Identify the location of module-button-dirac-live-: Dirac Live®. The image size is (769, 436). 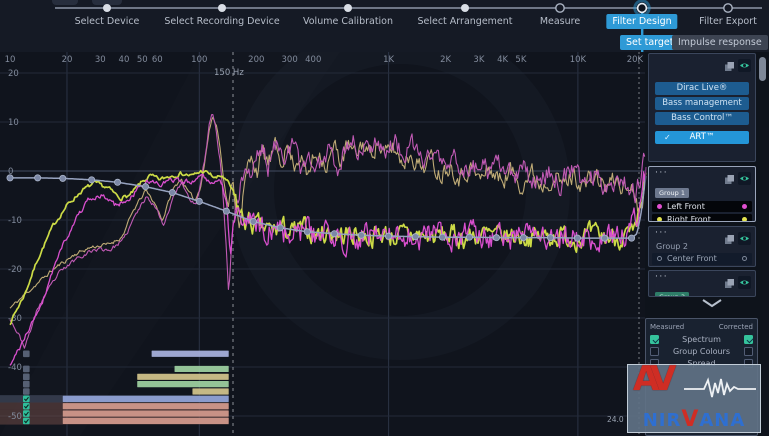
(702, 88).